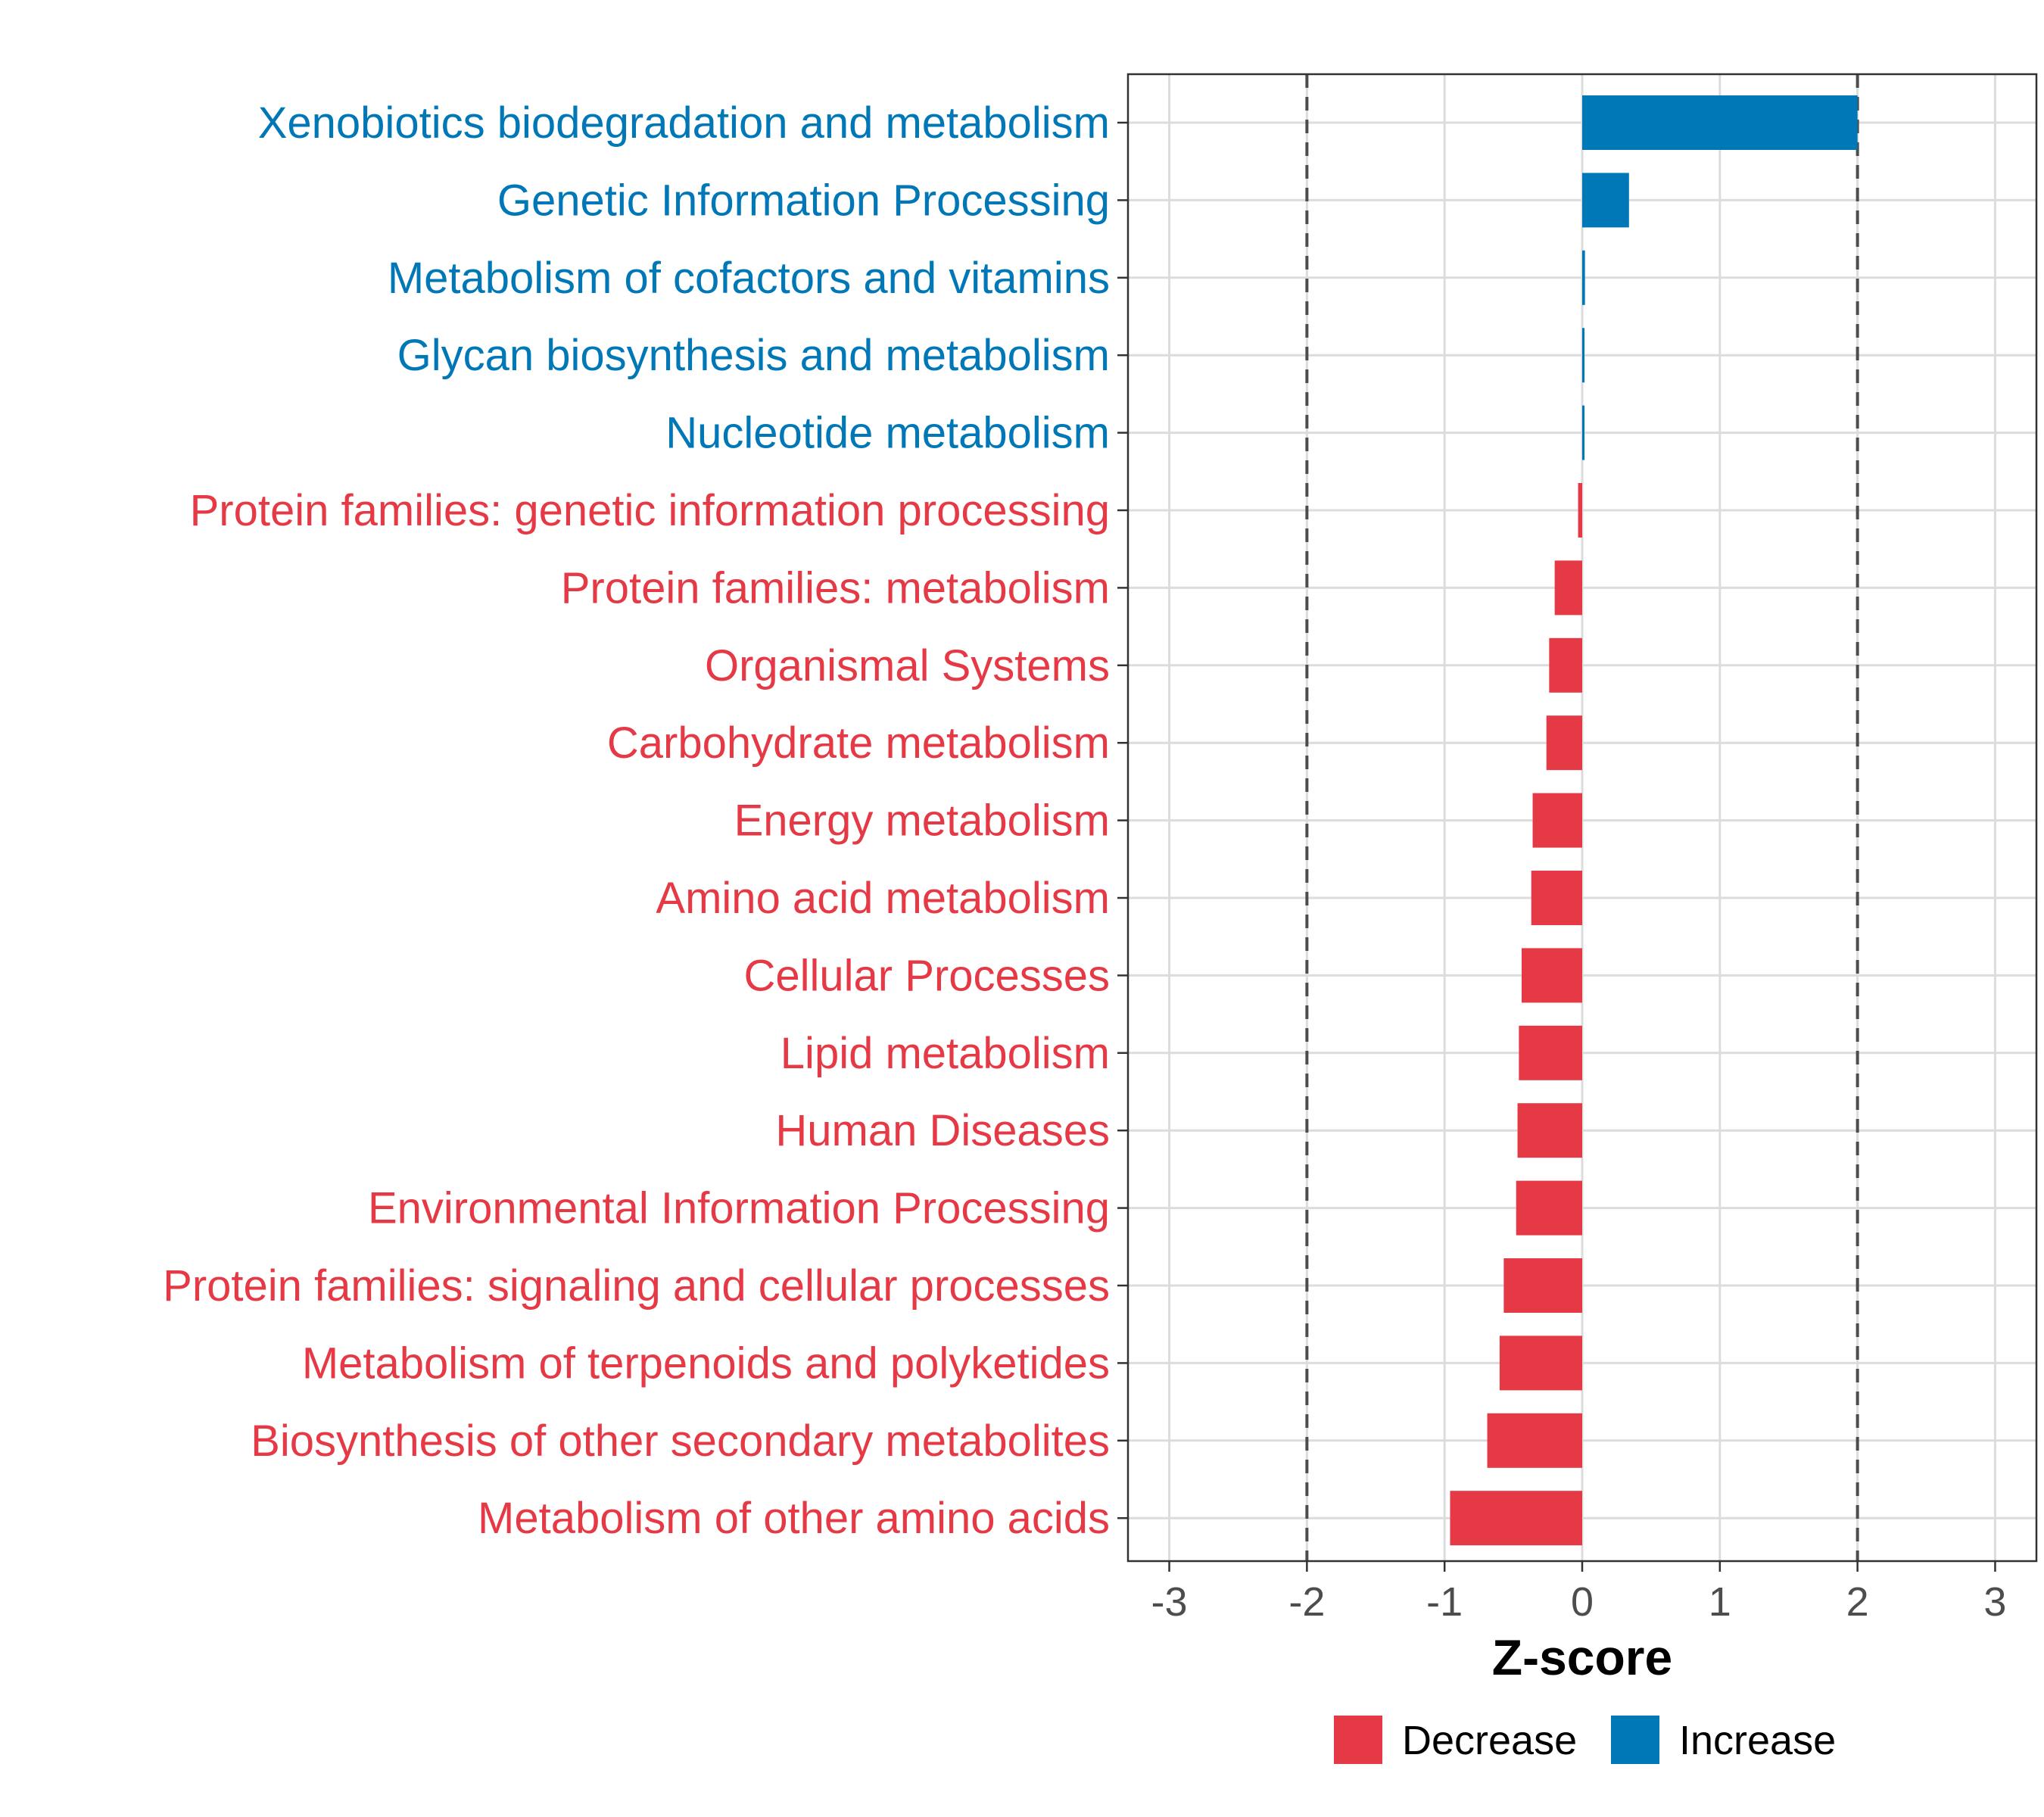 The width and height of the screenshot is (2044, 1817). I want to click on x-axis-ticks: -3 -2 -1 0 1 2 3, so click(1578, 1593).